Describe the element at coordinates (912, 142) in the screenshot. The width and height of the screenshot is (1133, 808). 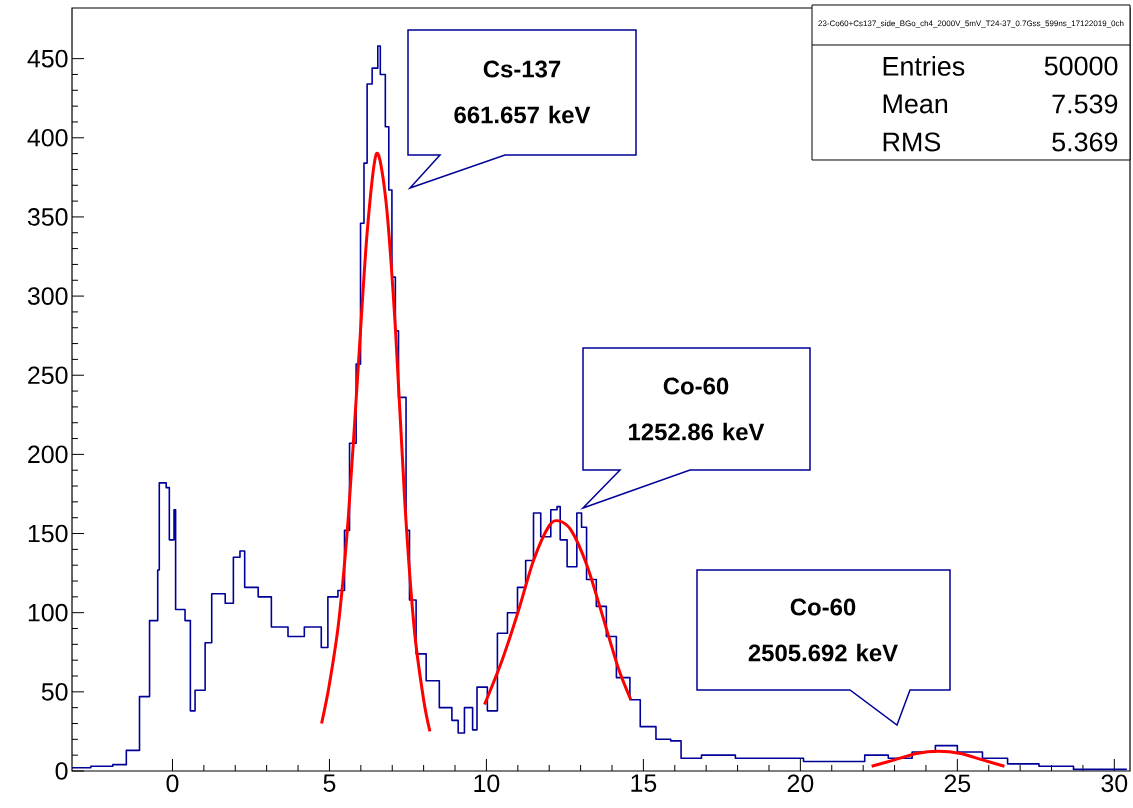
I see `annotation: RMS` at that location.